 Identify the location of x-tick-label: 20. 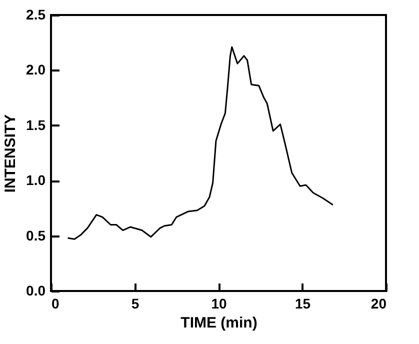
(378, 304).